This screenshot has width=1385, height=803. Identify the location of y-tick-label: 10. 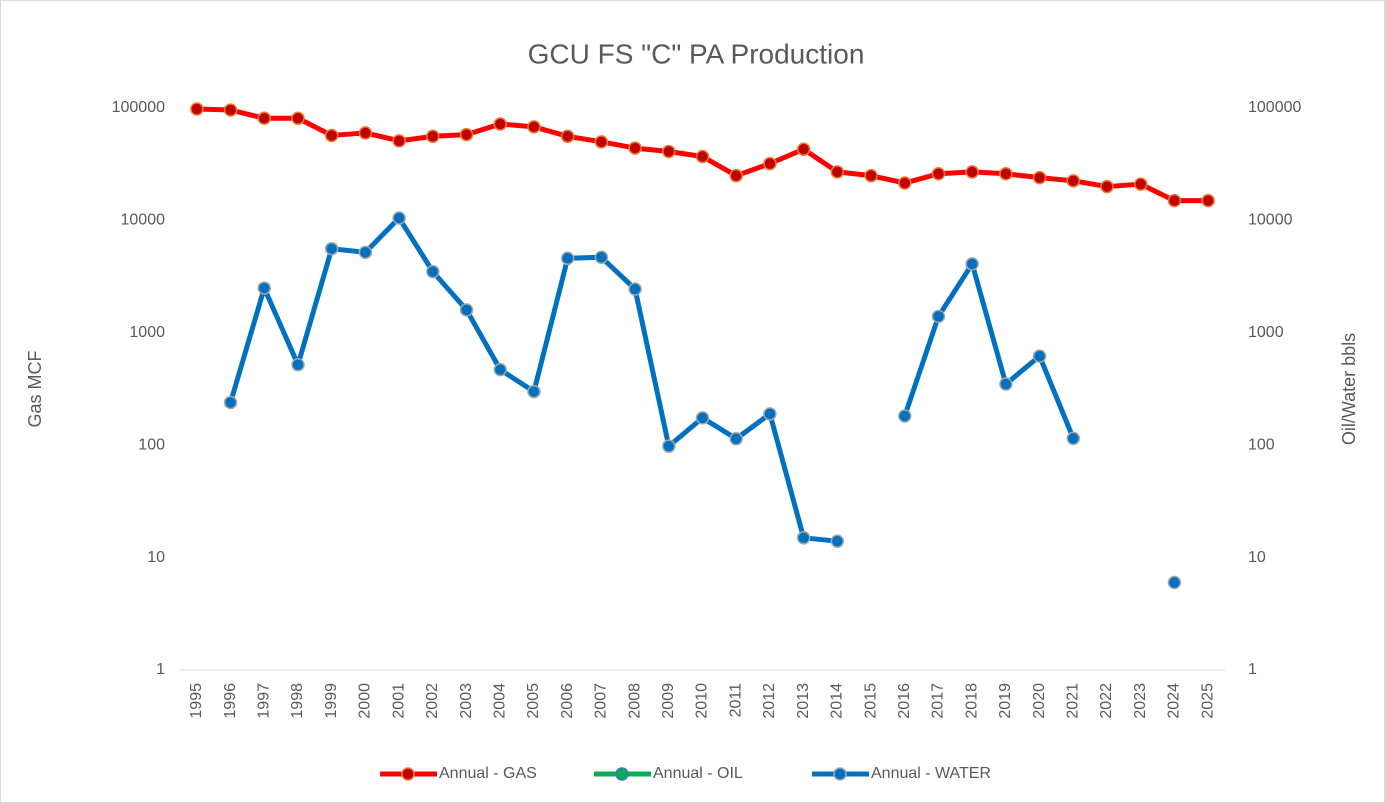
(156, 557).